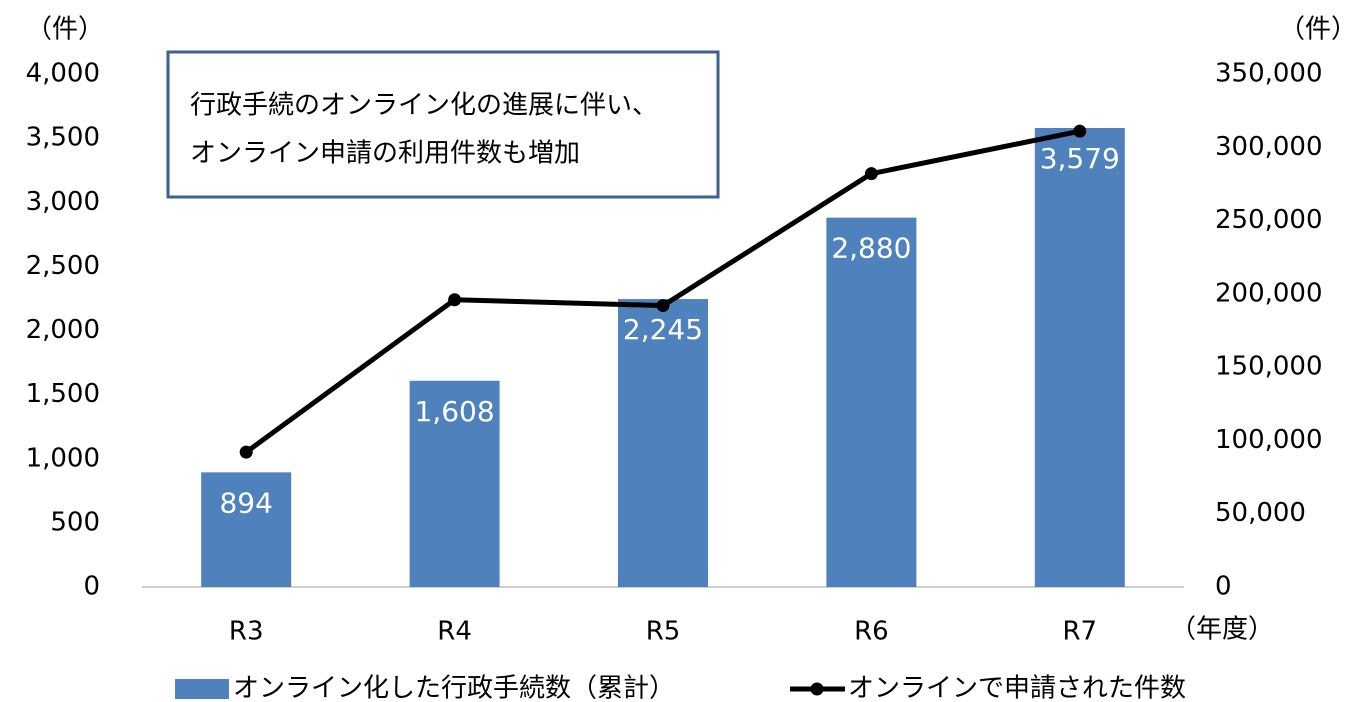 The width and height of the screenshot is (1364, 702). What do you see at coordinates (63, 138) in the screenshot?
I see `y-tick-label: 3,500` at bounding box center [63, 138].